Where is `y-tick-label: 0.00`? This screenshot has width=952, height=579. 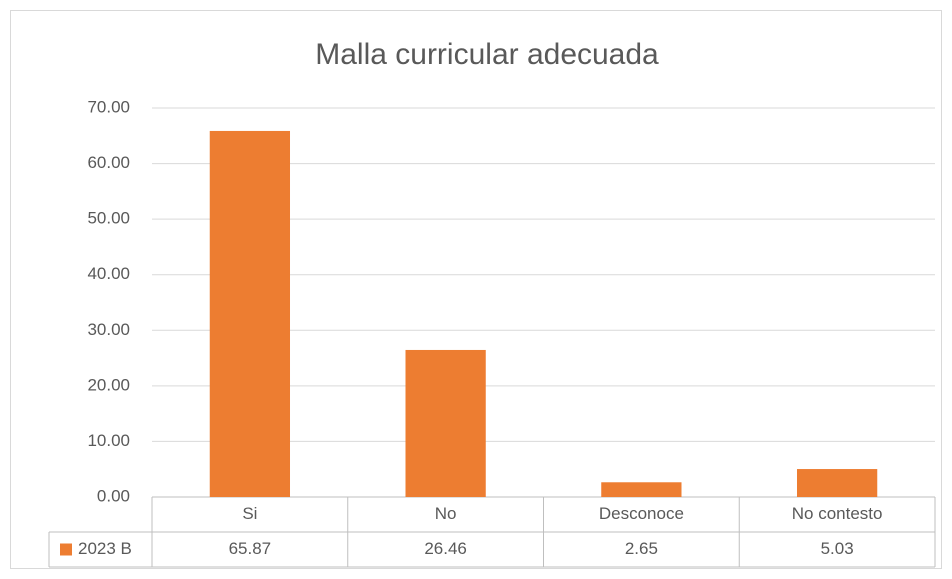
y-tick-label: 0.00 is located at coordinates (113, 495).